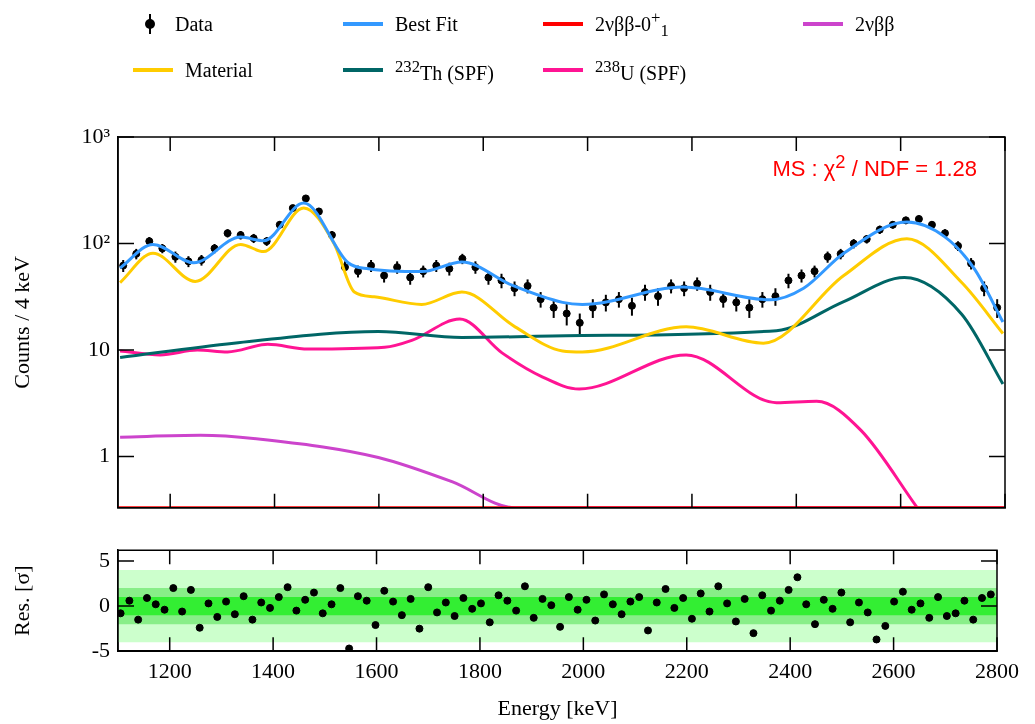 The image size is (1035, 724). I want to click on x-tick-label: 1400, so click(273, 671).